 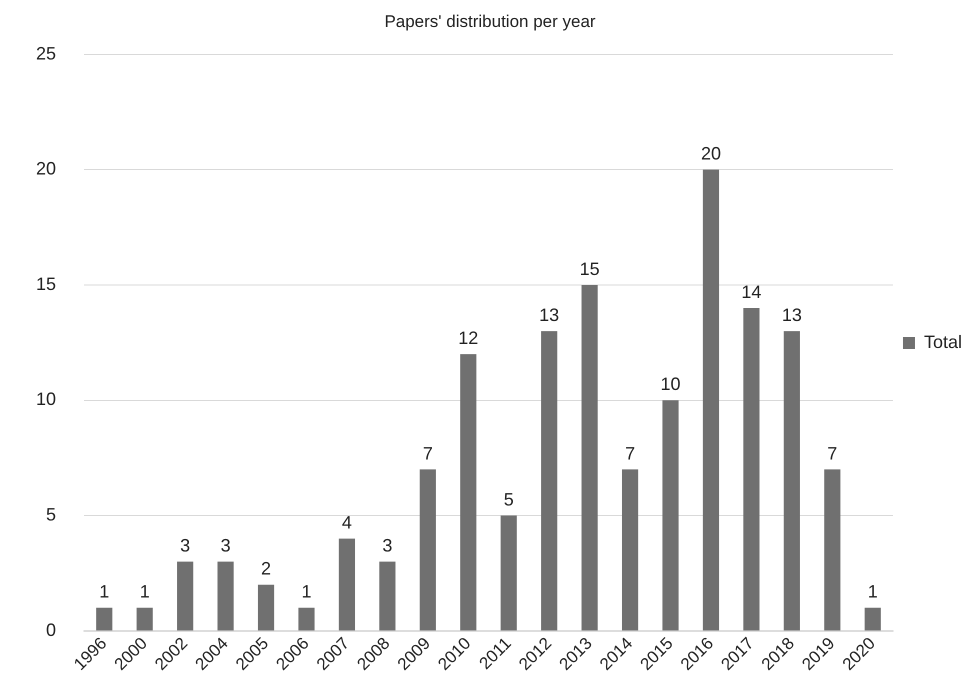 I want to click on data-label: 10, so click(x=670, y=384).